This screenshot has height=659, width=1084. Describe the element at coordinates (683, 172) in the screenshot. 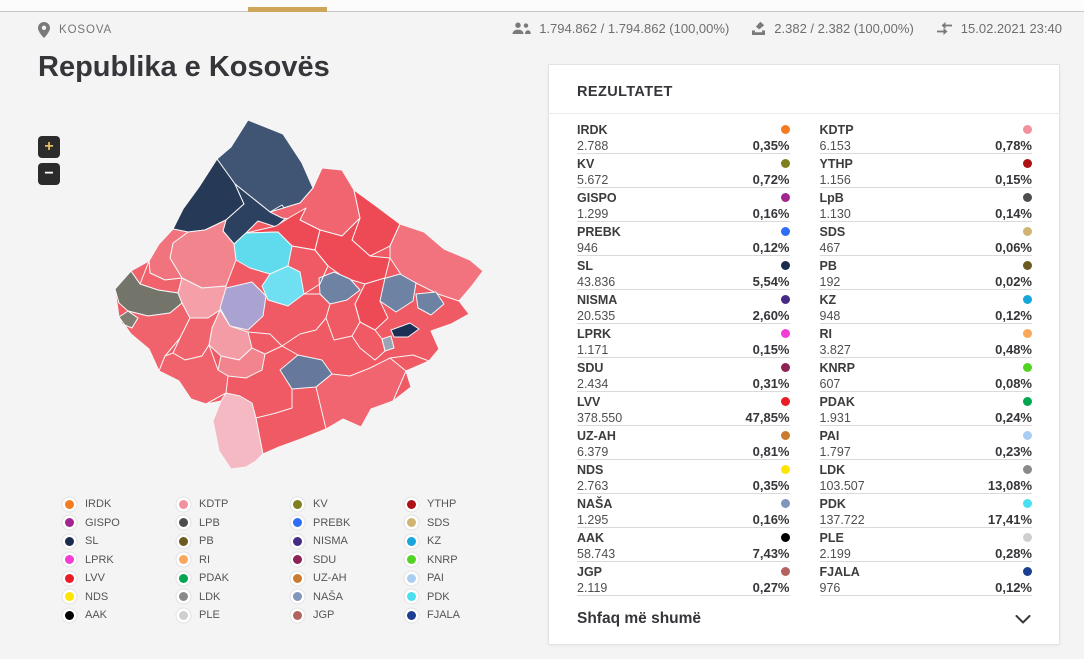

I see `result-row-kv: KV 5.672 0,72%` at that location.